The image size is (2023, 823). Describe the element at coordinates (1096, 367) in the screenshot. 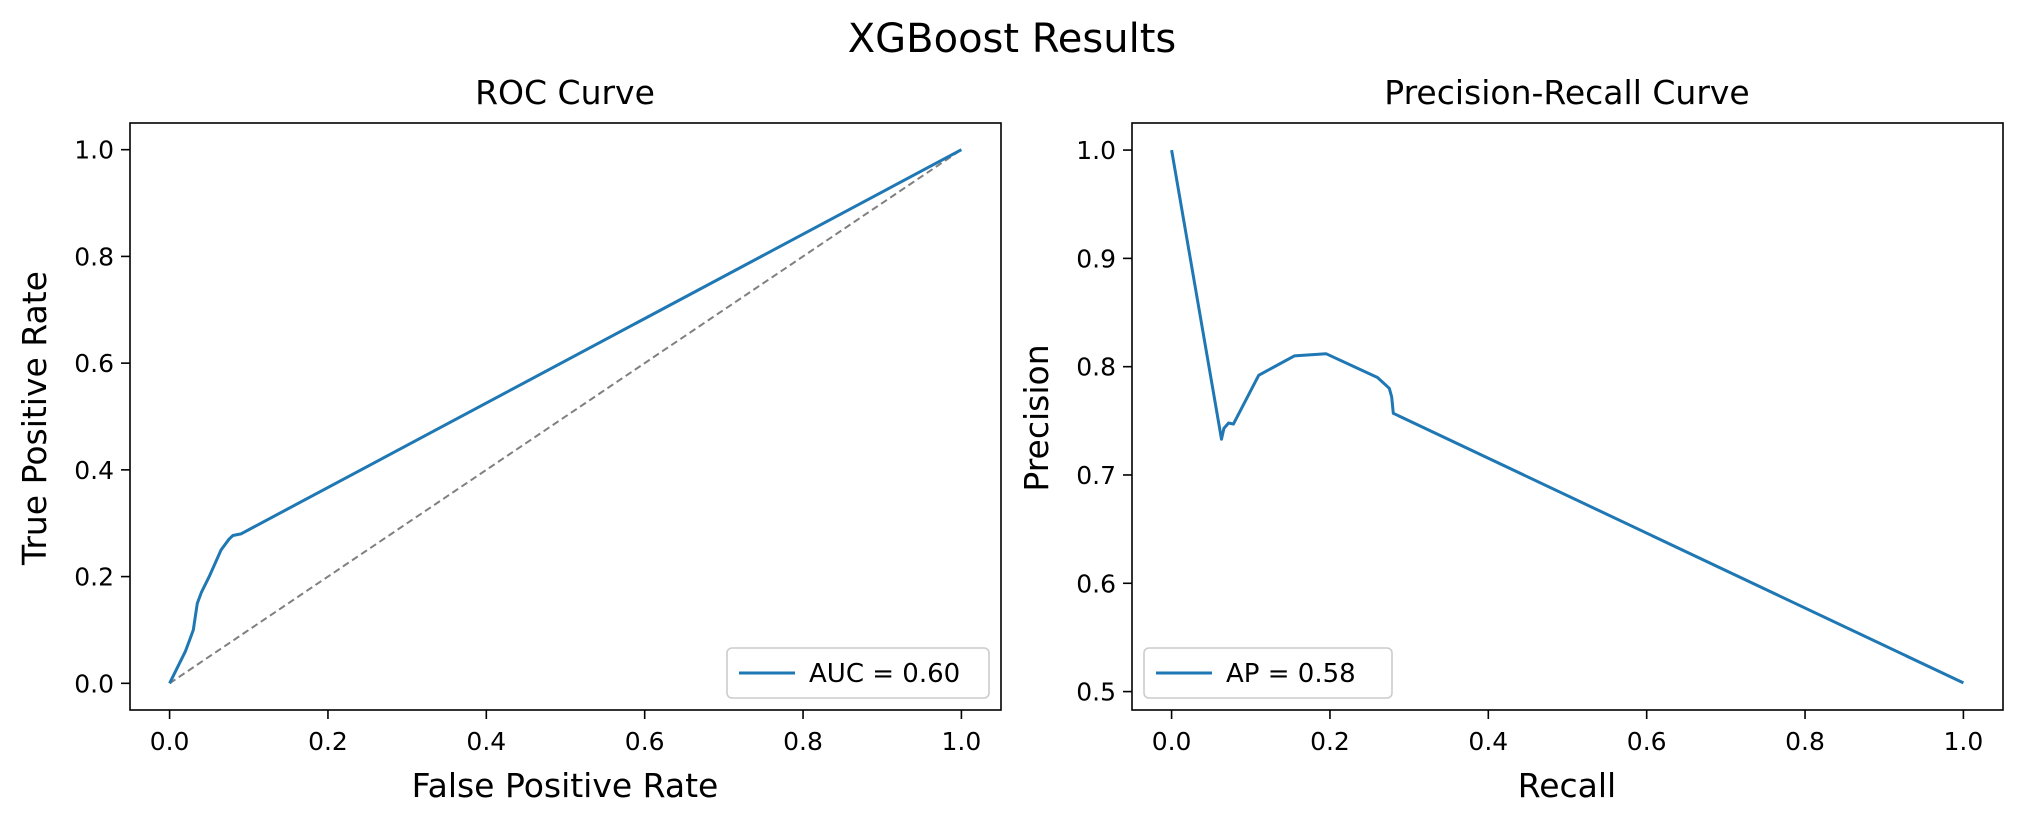

I see `pr-y-tick-label: 0.8` at that location.